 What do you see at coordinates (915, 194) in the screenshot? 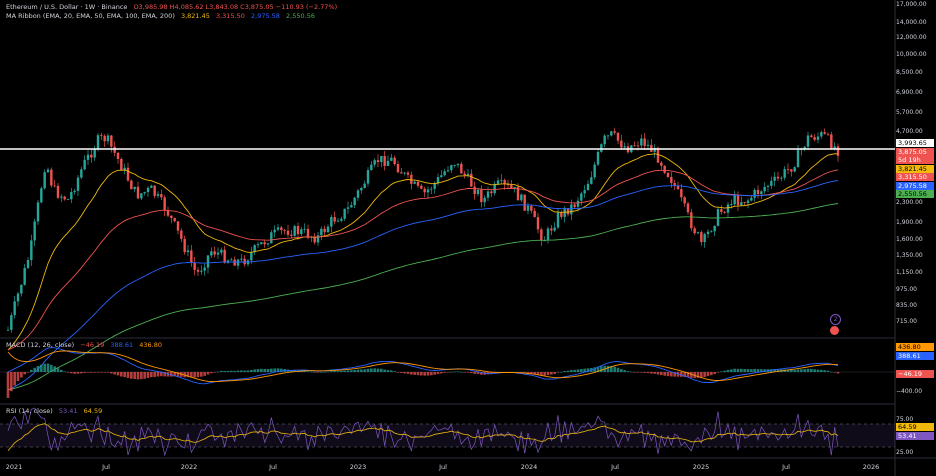
I see `ema200-price-tag: 2,550.56` at bounding box center [915, 194].